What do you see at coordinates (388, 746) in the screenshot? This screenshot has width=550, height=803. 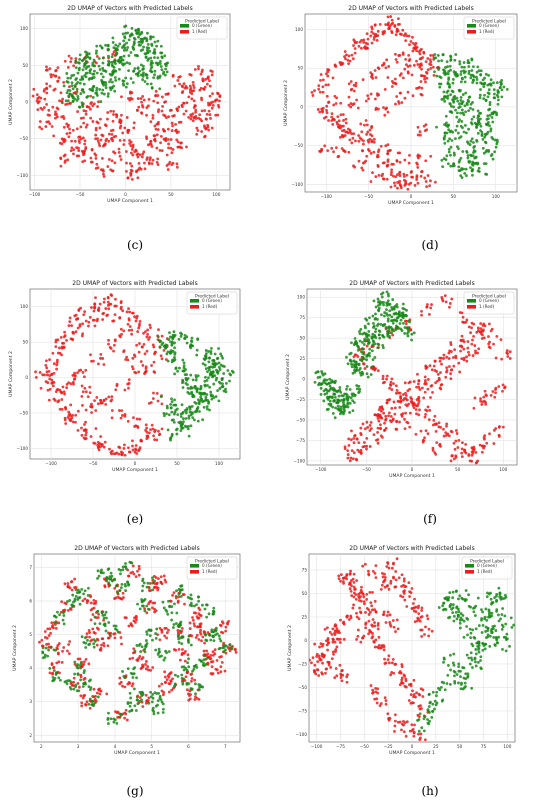 I see `x-tick-label: −25` at bounding box center [388, 746].